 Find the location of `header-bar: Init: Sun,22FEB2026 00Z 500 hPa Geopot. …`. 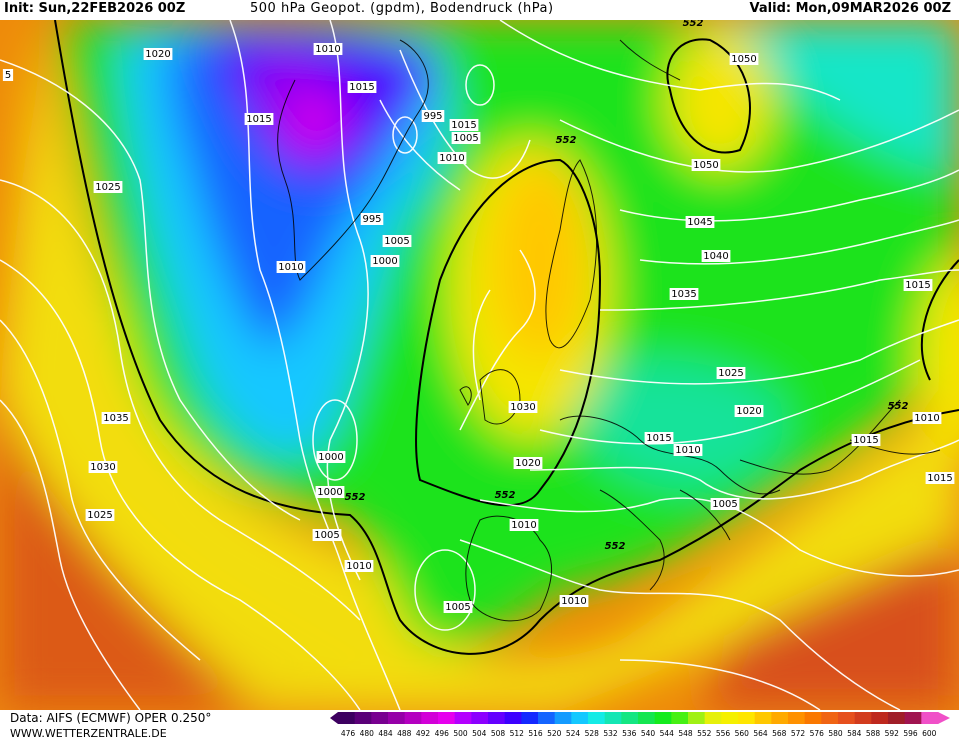

header-bar: Init: Sun,22FEB2026 00Z 500 hPa Geopot. … is located at coordinates (479, 10).